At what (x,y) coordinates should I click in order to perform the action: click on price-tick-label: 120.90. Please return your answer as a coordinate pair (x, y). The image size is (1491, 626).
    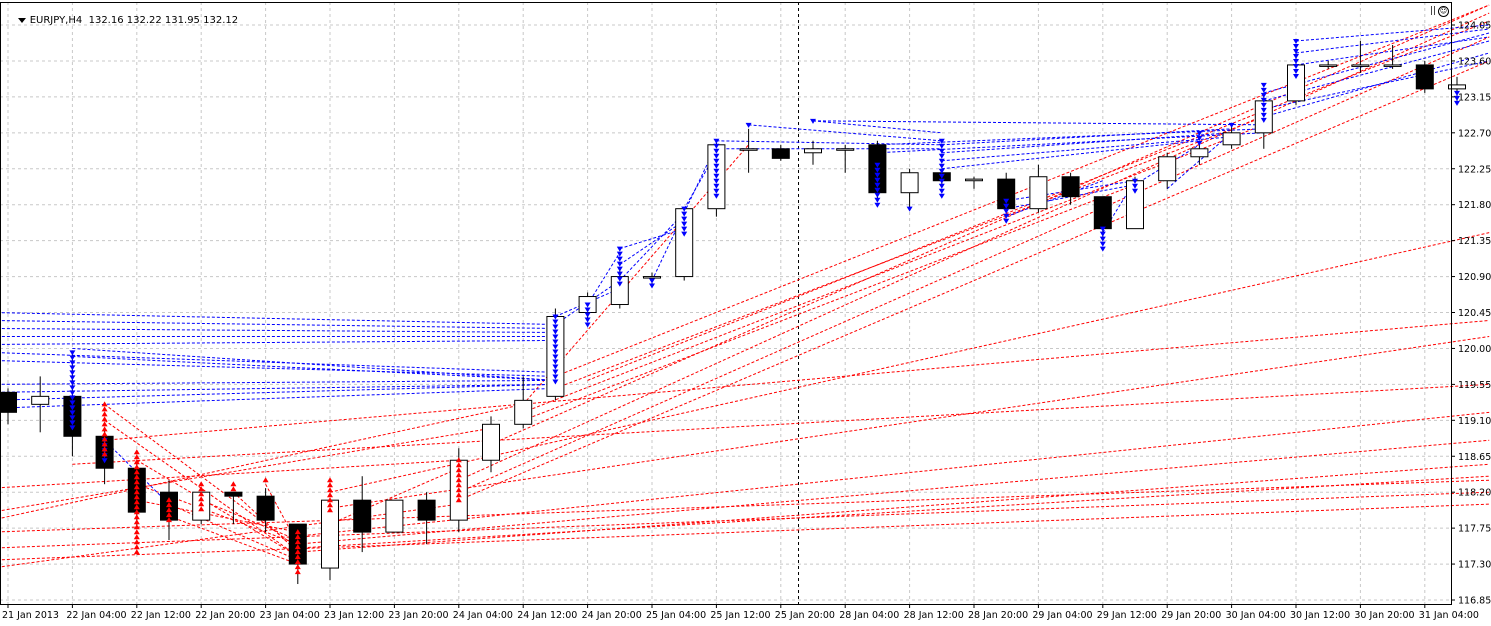
    Looking at the image, I should click on (1474, 277).